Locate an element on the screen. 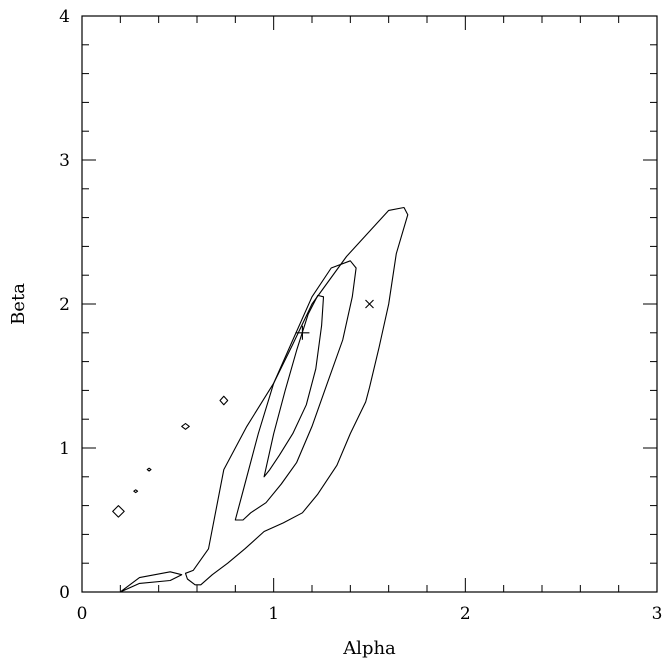  markers is located at coordinates (334, 319).